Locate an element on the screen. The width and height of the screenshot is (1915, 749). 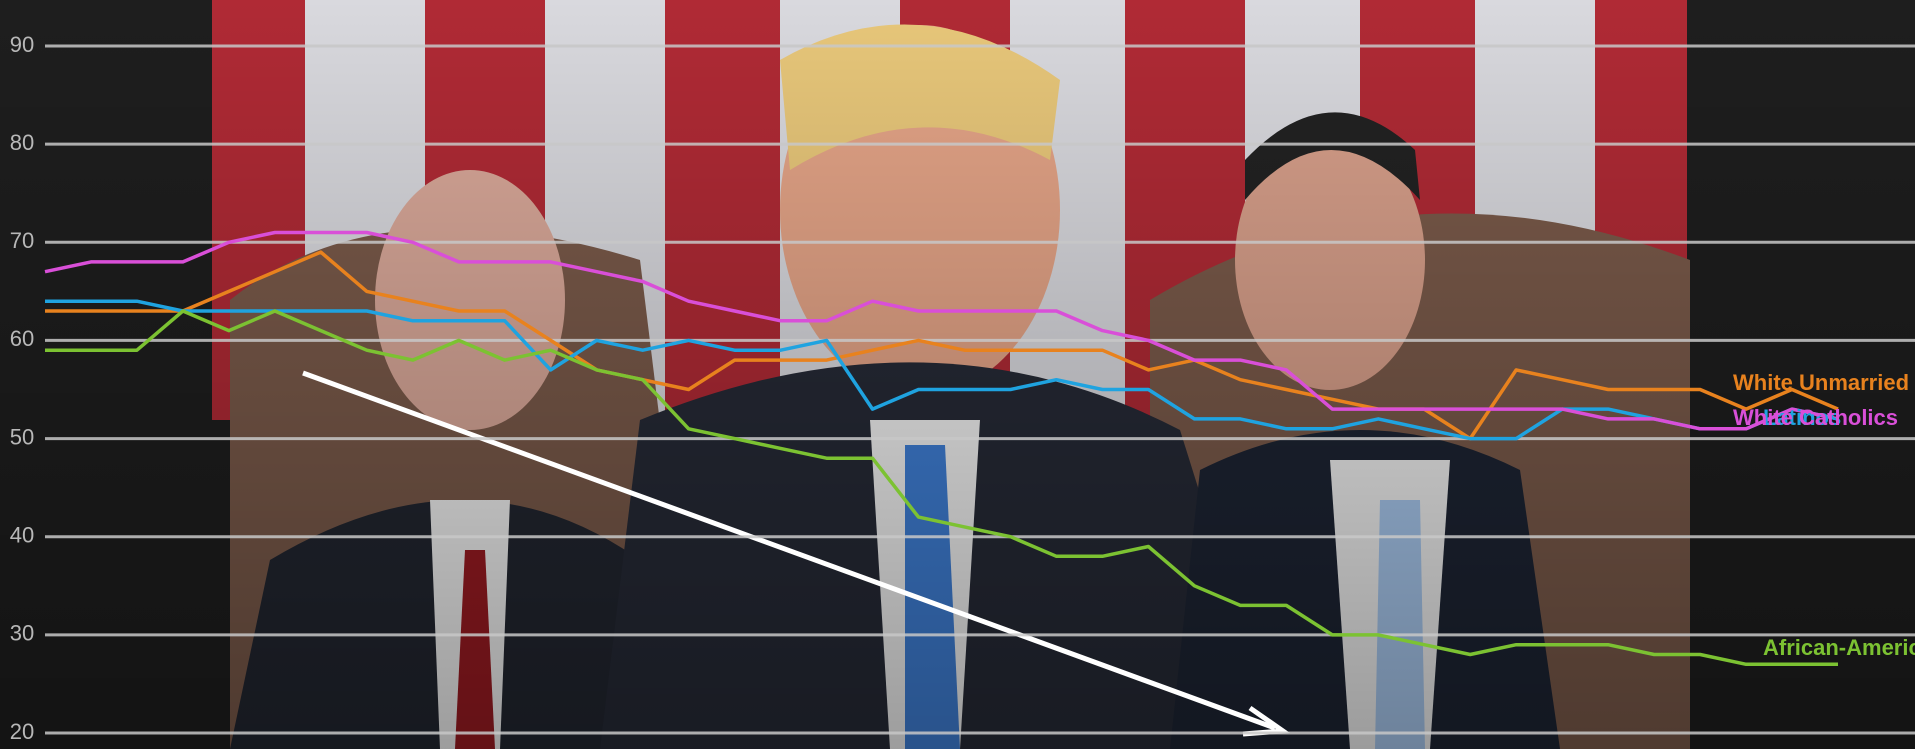
series-label: White Unmarried Wo is located at coordinates (1824, 382).